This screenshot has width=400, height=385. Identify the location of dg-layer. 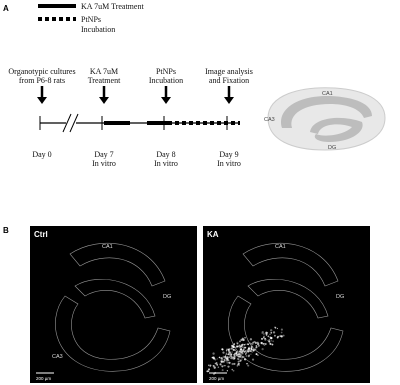
(336, 129).